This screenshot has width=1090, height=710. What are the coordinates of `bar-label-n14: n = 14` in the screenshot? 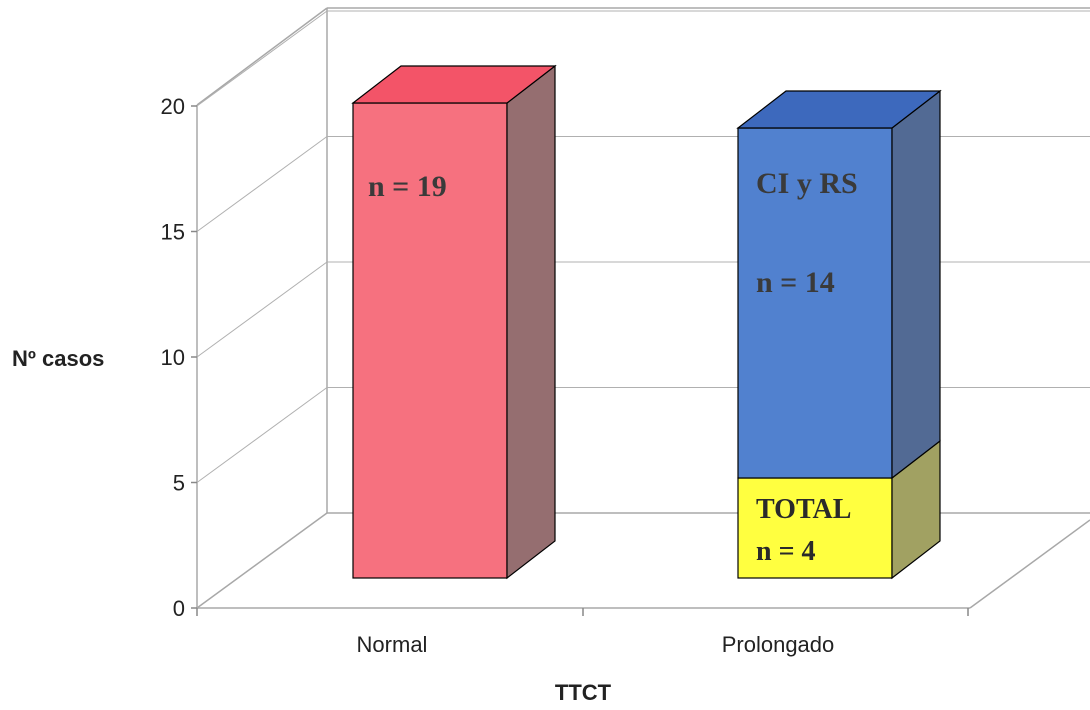 It's located at (795, 282).